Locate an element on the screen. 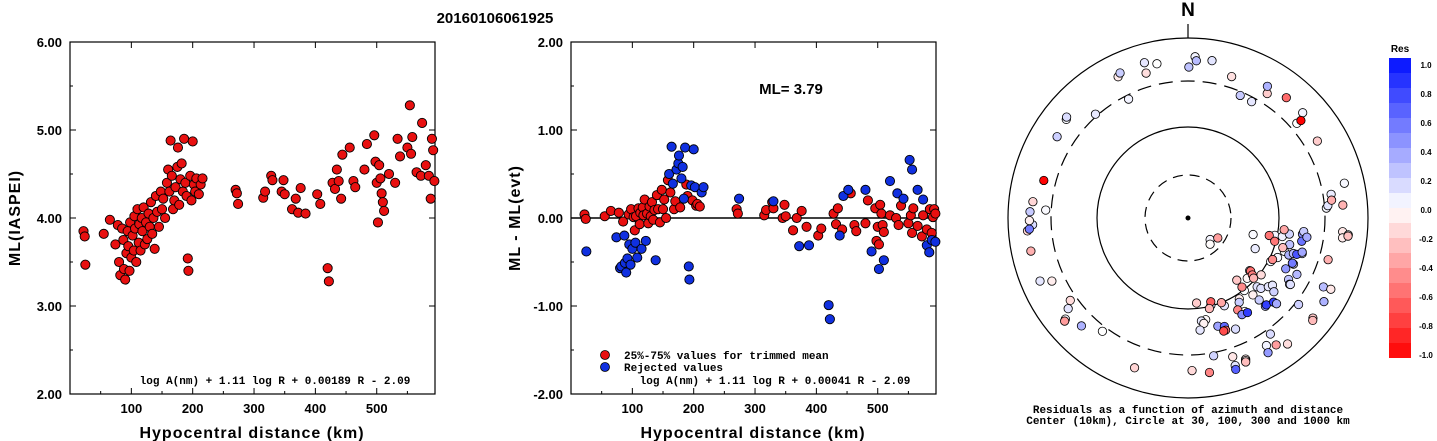  colorbar-label: 0.2 is located at coordinates (1426, 181).